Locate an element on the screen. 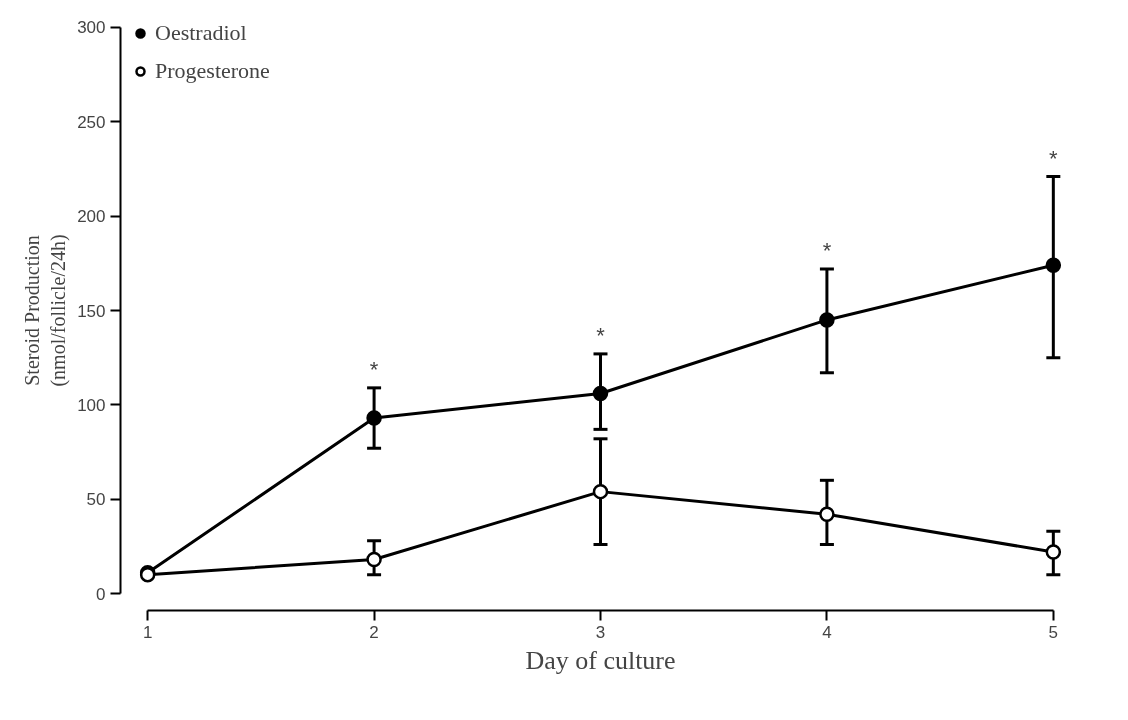  y-tick-label: 150 is located at coordinates (91, 311).